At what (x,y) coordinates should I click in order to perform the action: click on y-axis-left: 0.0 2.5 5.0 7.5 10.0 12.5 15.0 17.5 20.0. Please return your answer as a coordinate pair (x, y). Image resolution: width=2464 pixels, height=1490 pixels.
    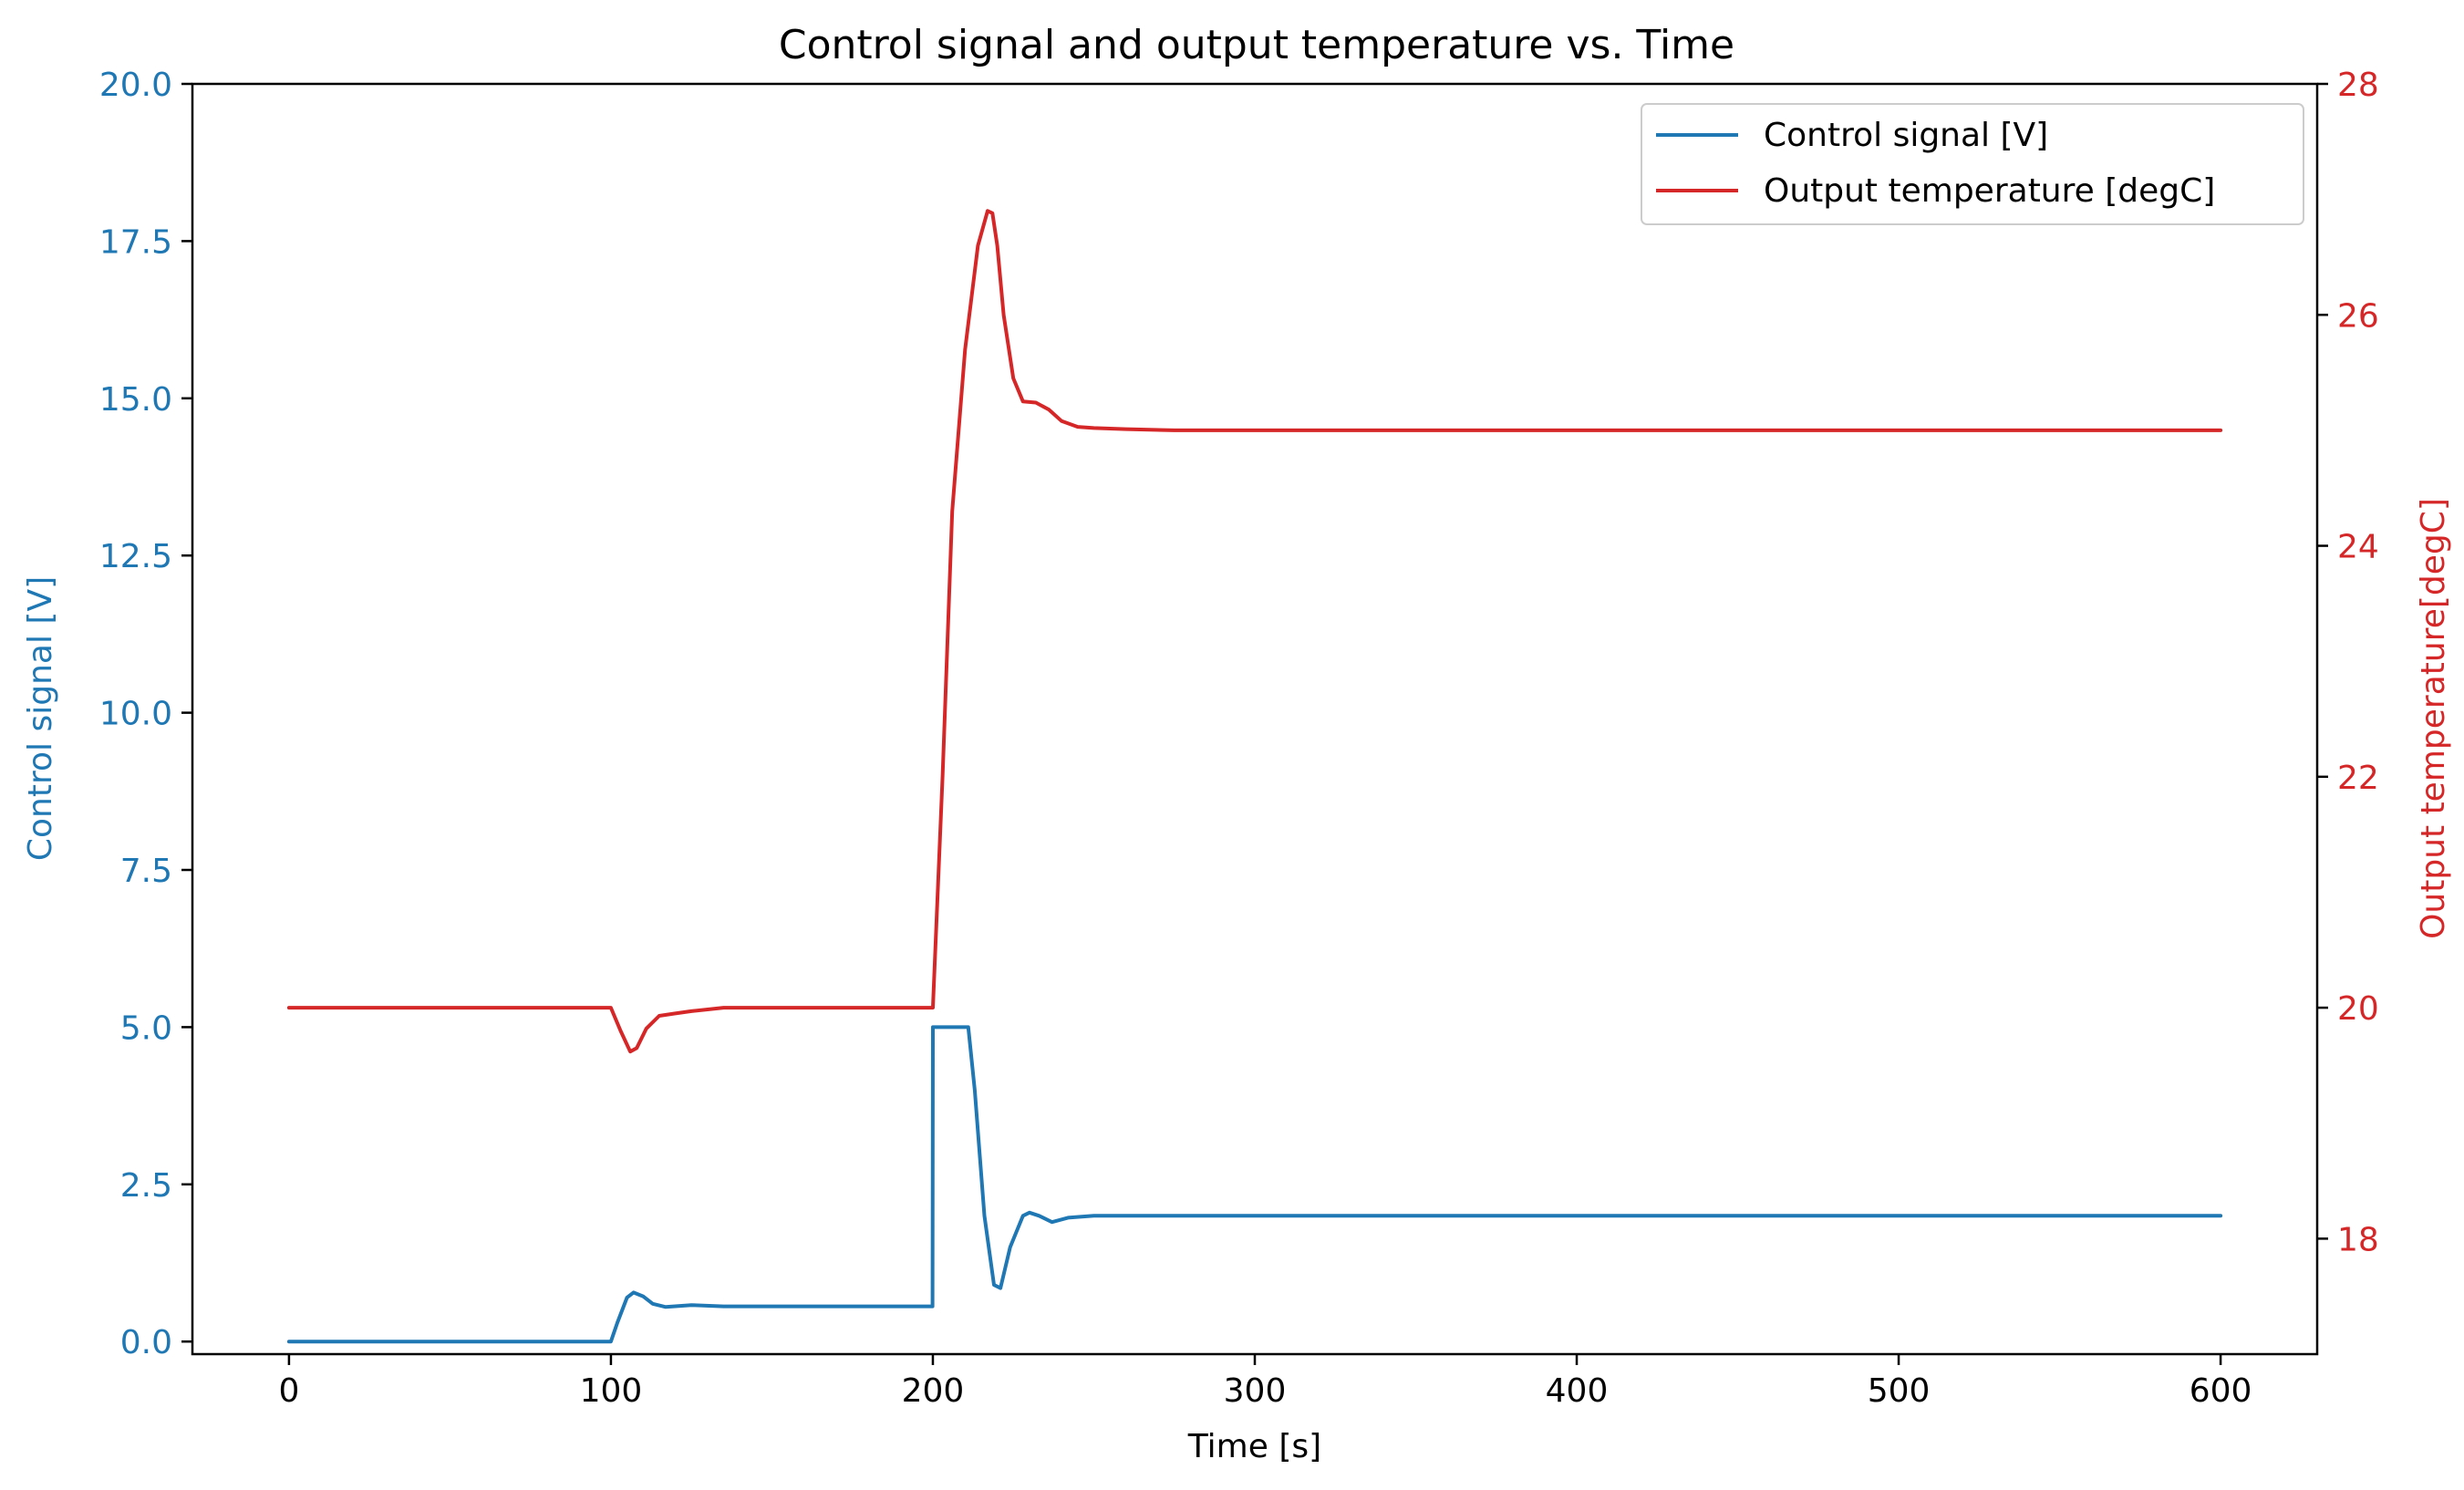
    Looking at the image, I should click on (145, 714).